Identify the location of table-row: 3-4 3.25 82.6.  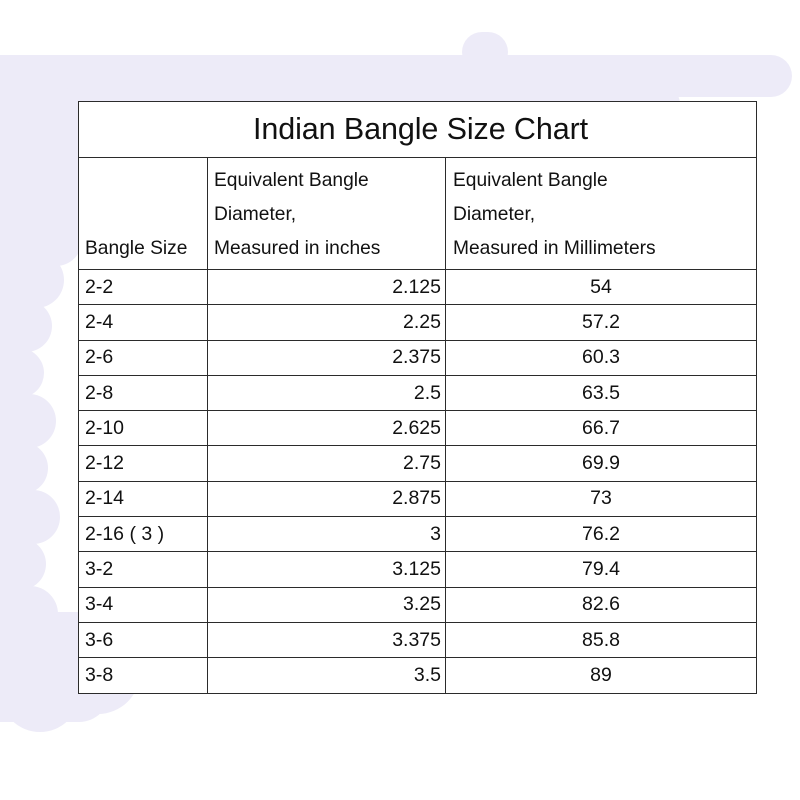
(418, 604).